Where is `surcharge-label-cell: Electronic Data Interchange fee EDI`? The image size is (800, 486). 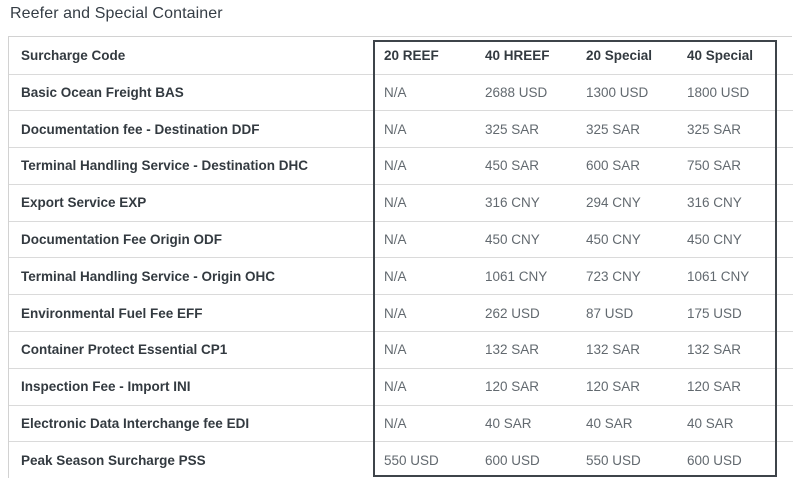 surcharge-label-cell: Electronic Data Interchange fee EDI is located at coordinates (191, 424).